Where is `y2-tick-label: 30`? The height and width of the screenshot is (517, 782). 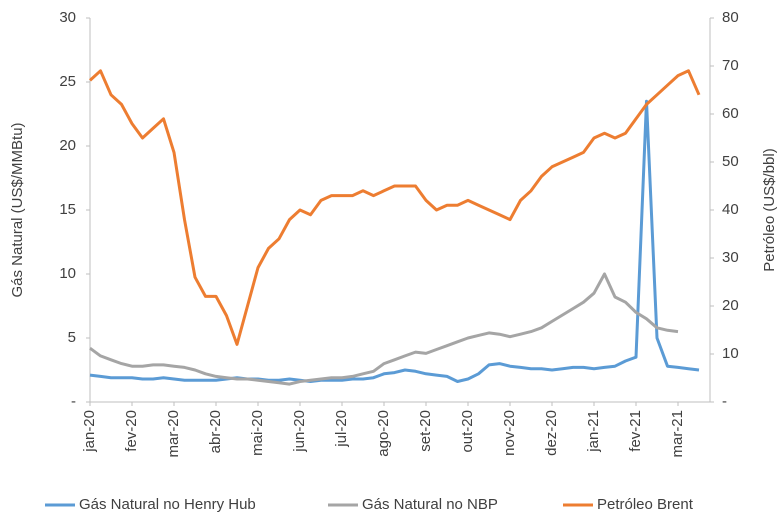
y2-tick-label: 30 is located at coordinates (730, 257).